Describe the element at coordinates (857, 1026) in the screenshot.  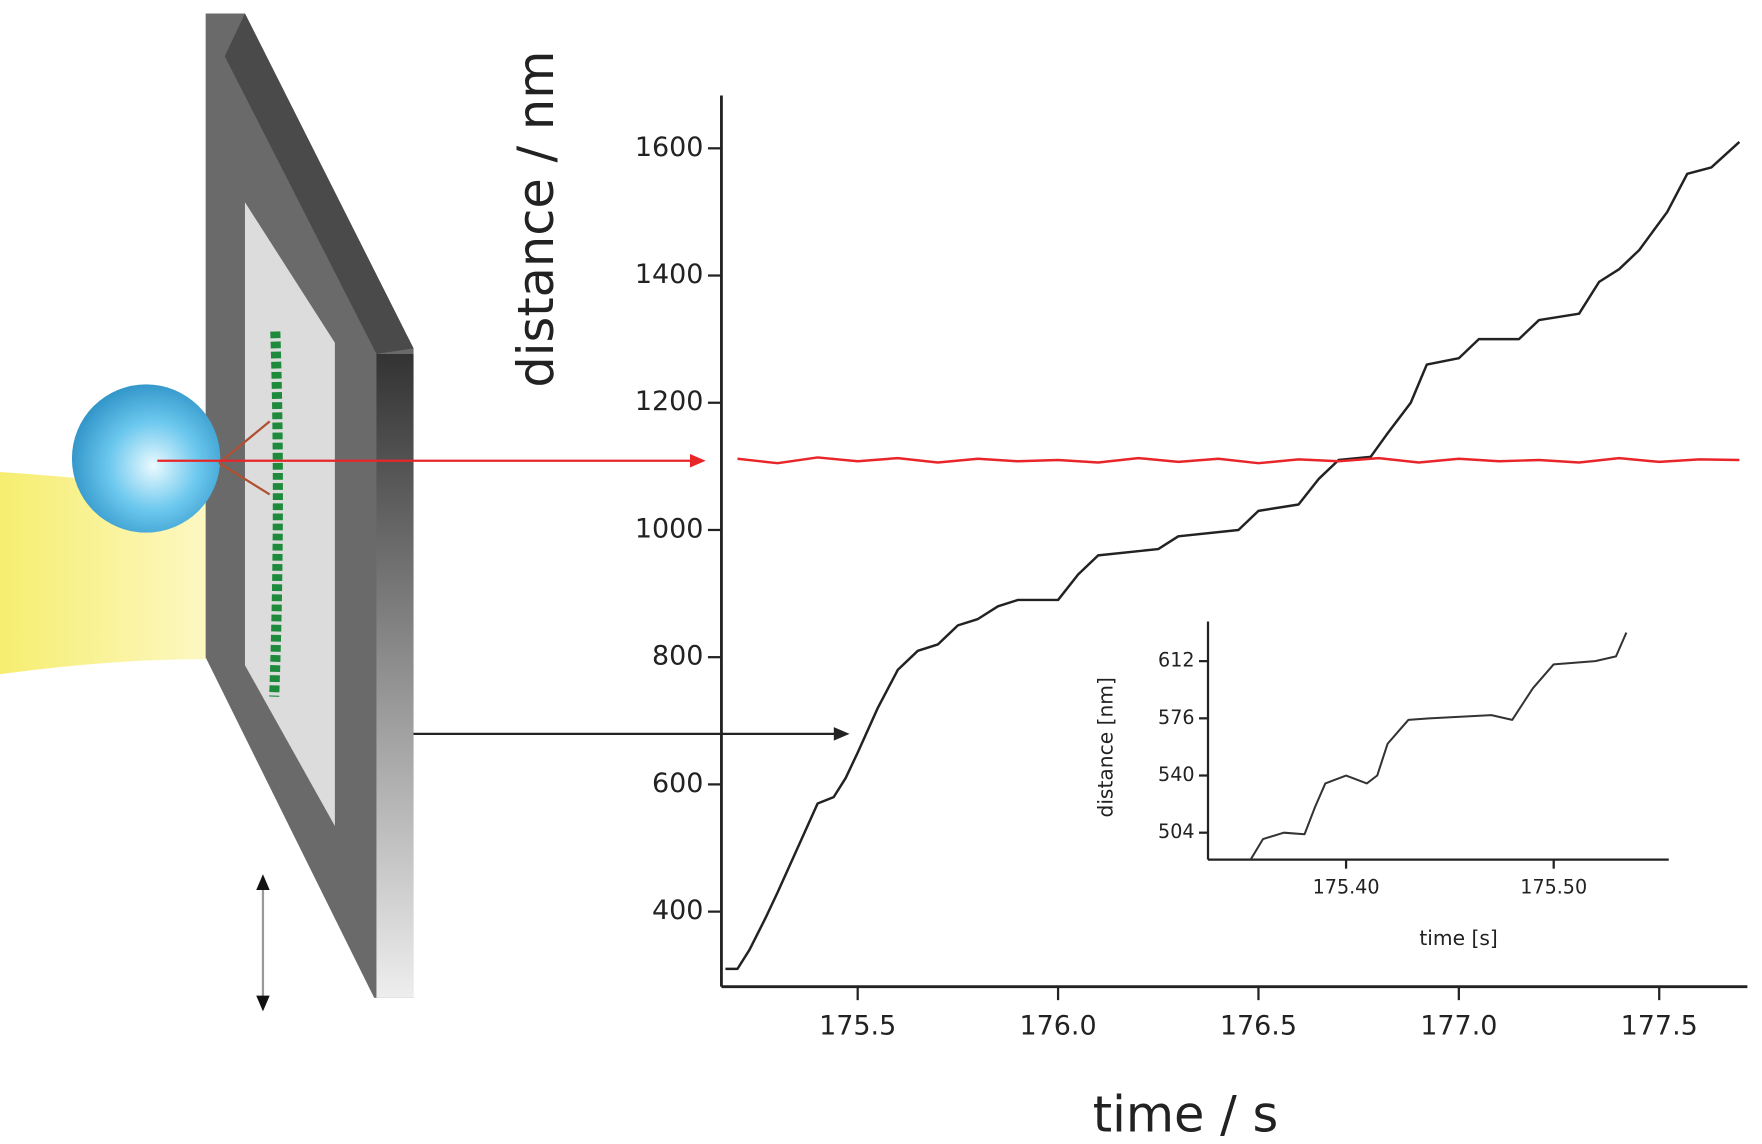
I see `x-tick-label: 175.5` at that location.